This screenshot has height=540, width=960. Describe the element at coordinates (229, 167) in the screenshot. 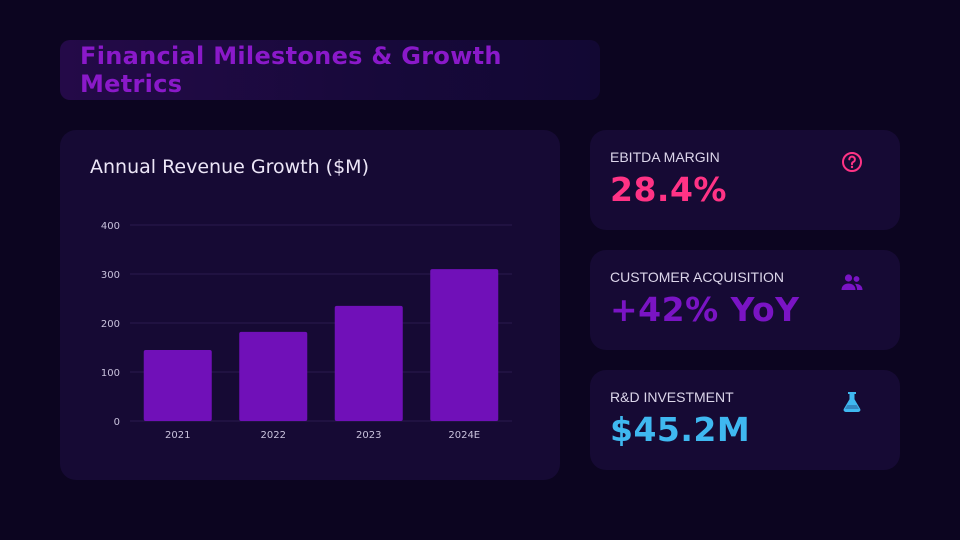

I see `chart-title: Annual Revenue Growth ($M)` at that location.